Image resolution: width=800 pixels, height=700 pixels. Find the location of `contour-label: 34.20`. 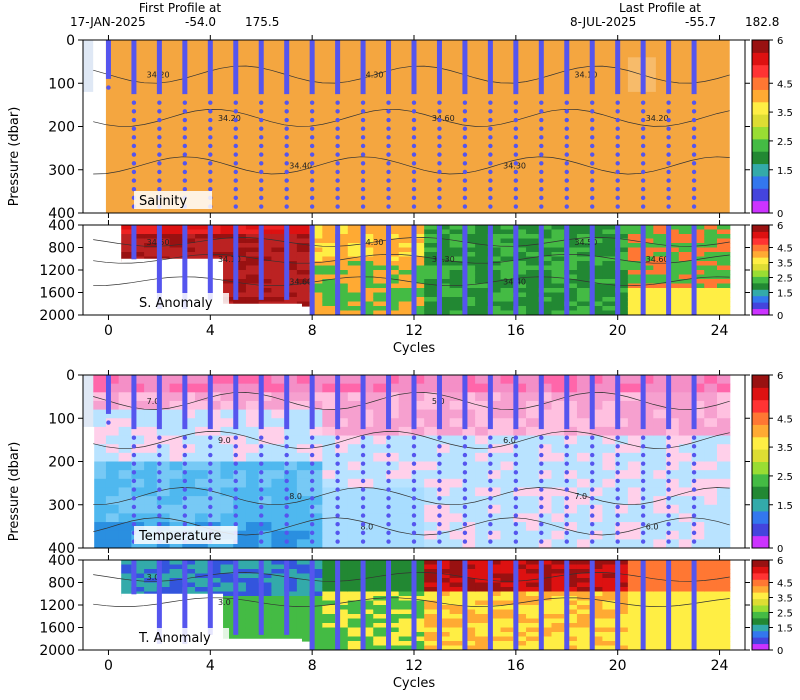

contour-label: 34.20 is located at coordinates (229, 118).